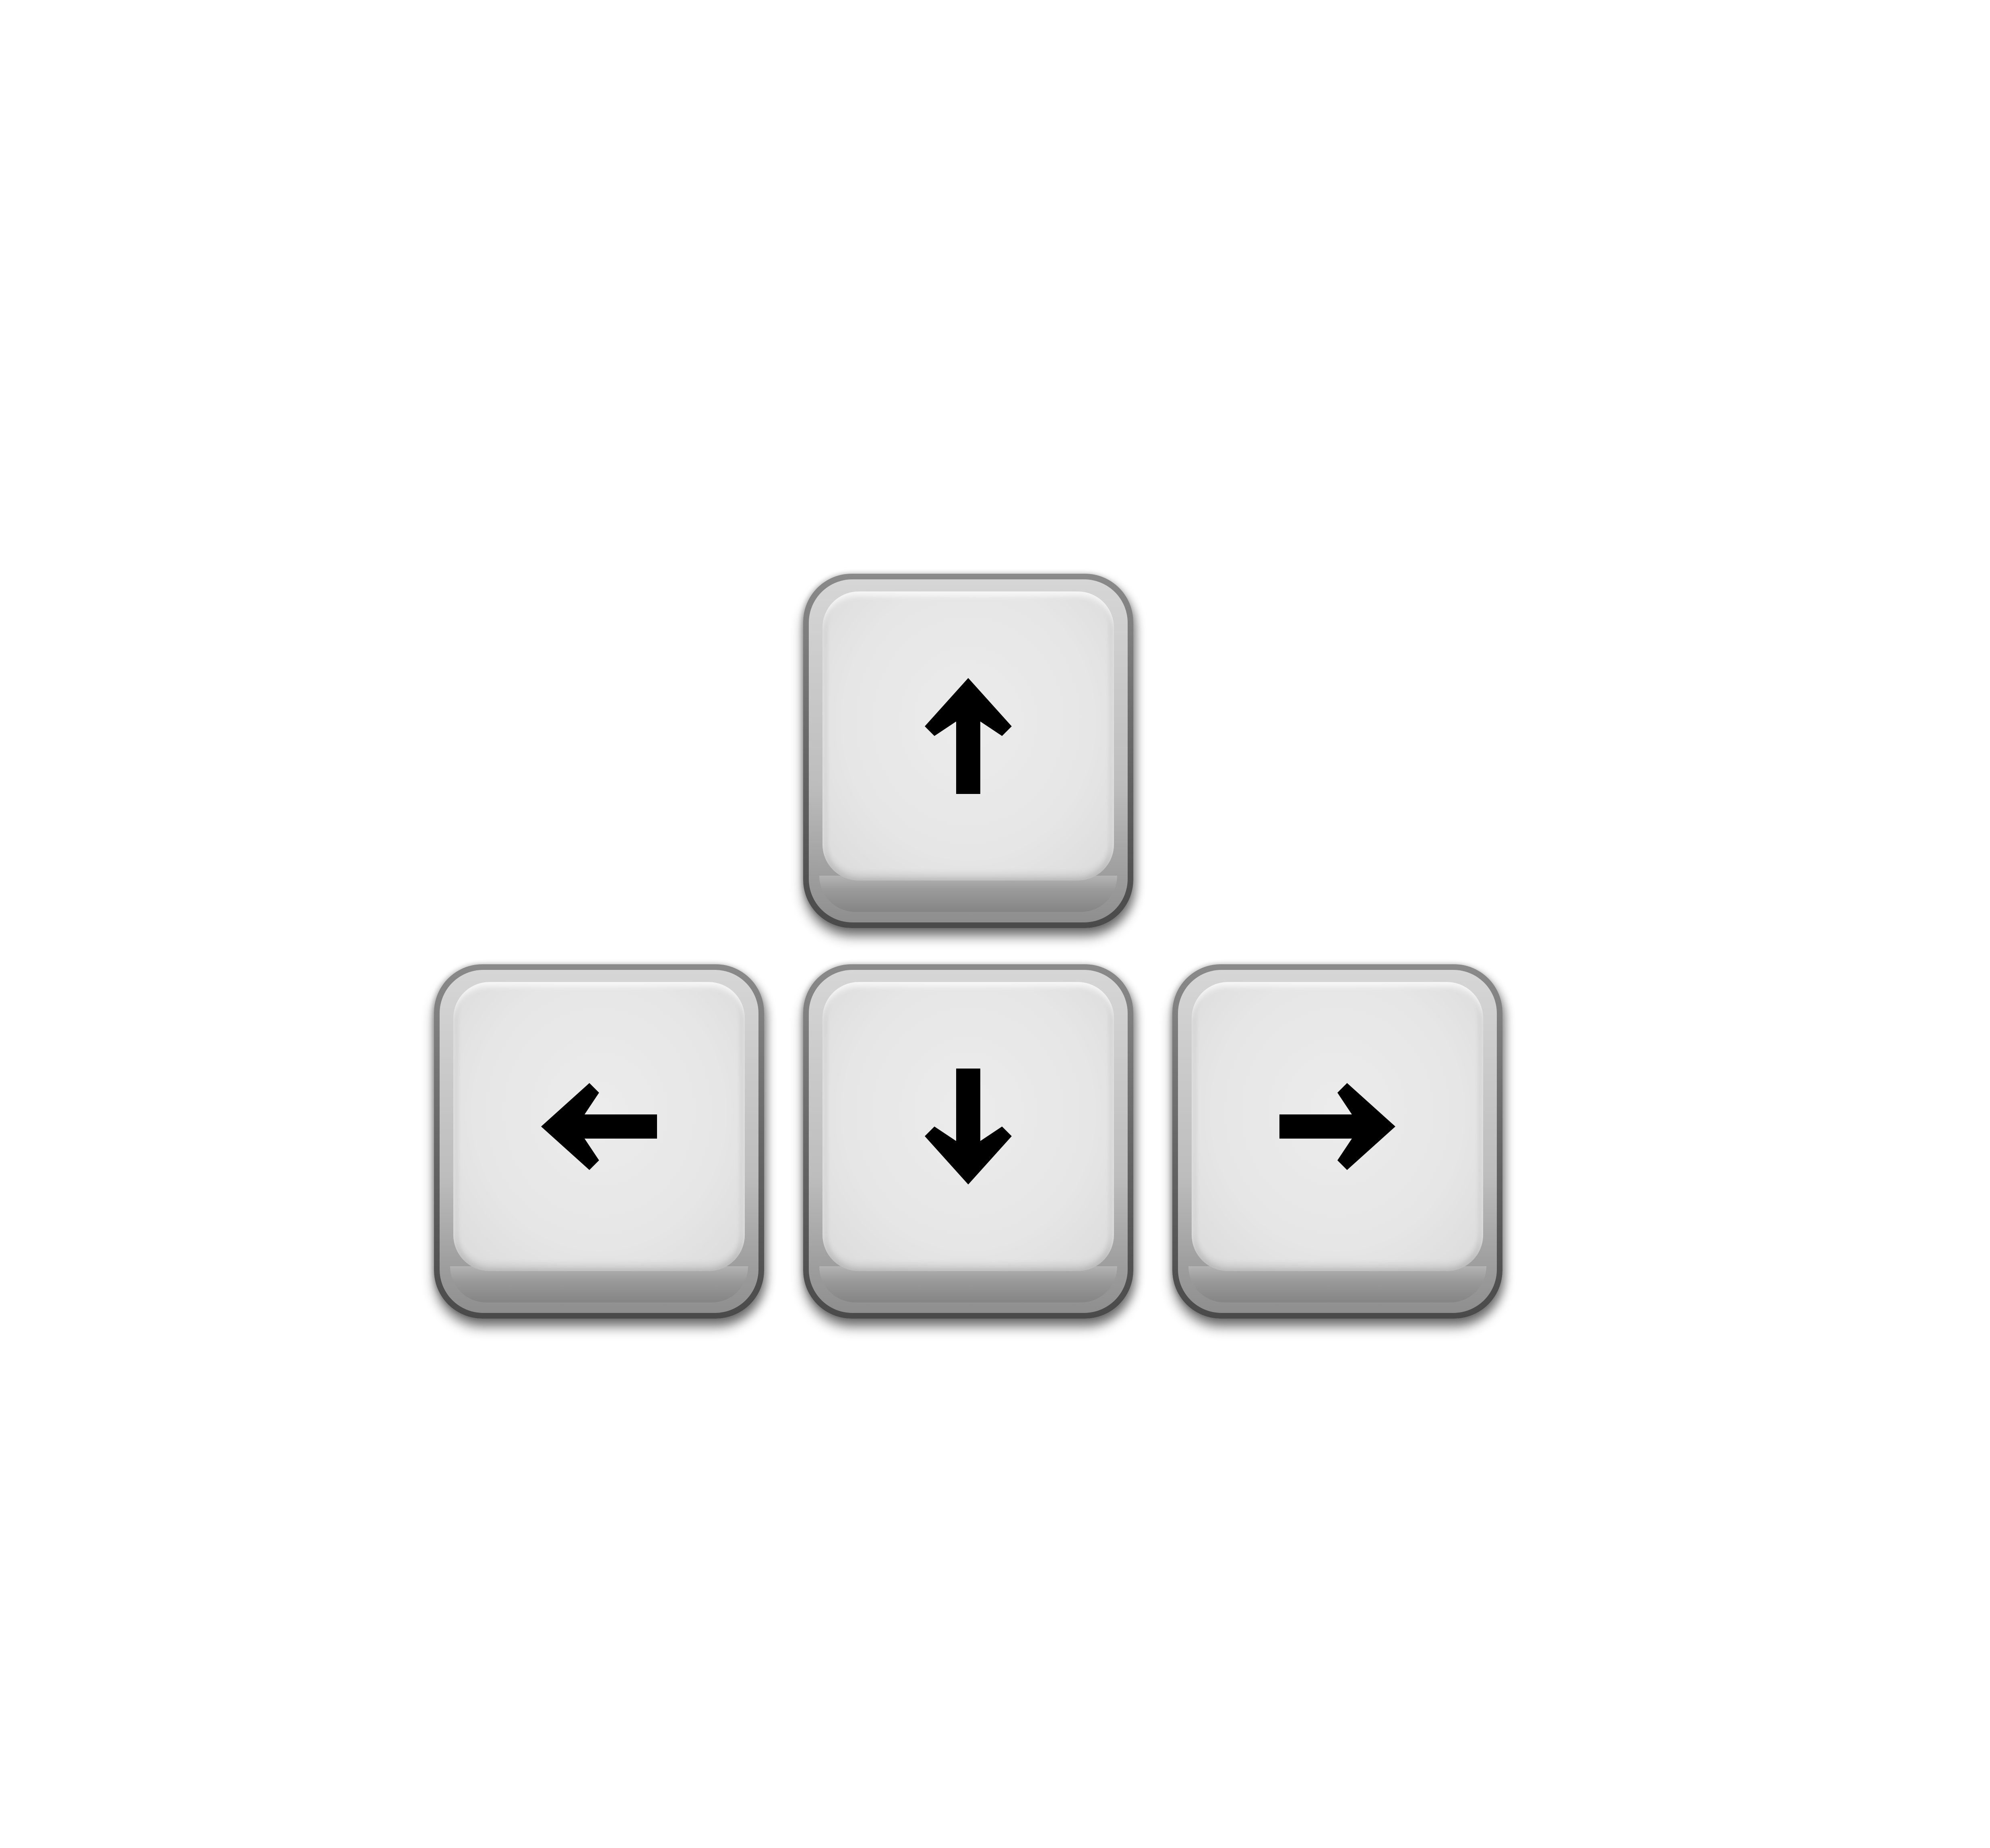  I want to click on right-arrow-key, so click(1337, 1141).